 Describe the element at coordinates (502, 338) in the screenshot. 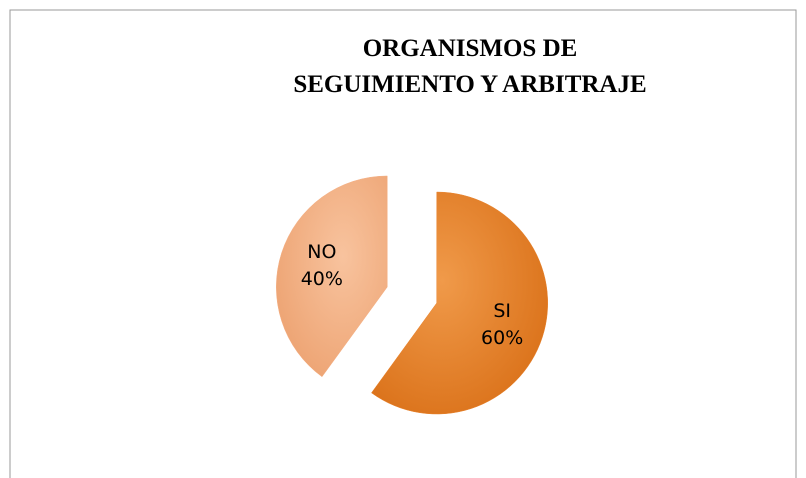

I see `value-label: 60%` at that location.